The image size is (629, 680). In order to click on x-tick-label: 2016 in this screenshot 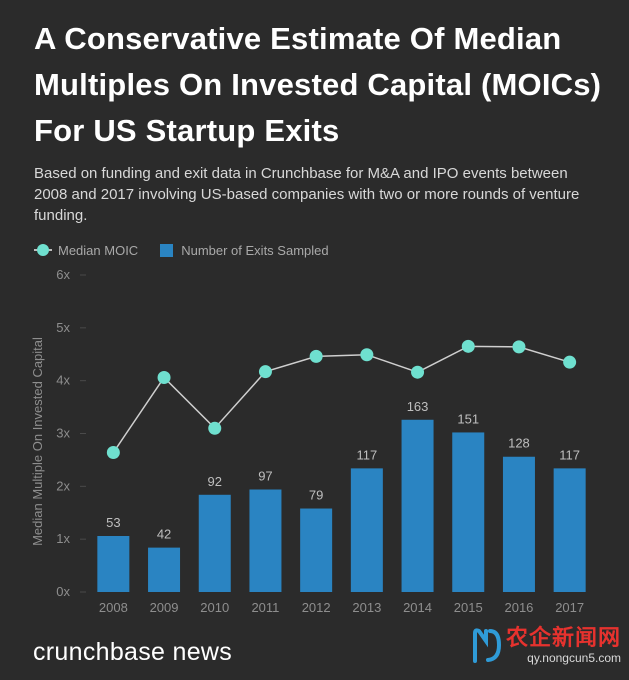, I will do `click(518, 607)`.